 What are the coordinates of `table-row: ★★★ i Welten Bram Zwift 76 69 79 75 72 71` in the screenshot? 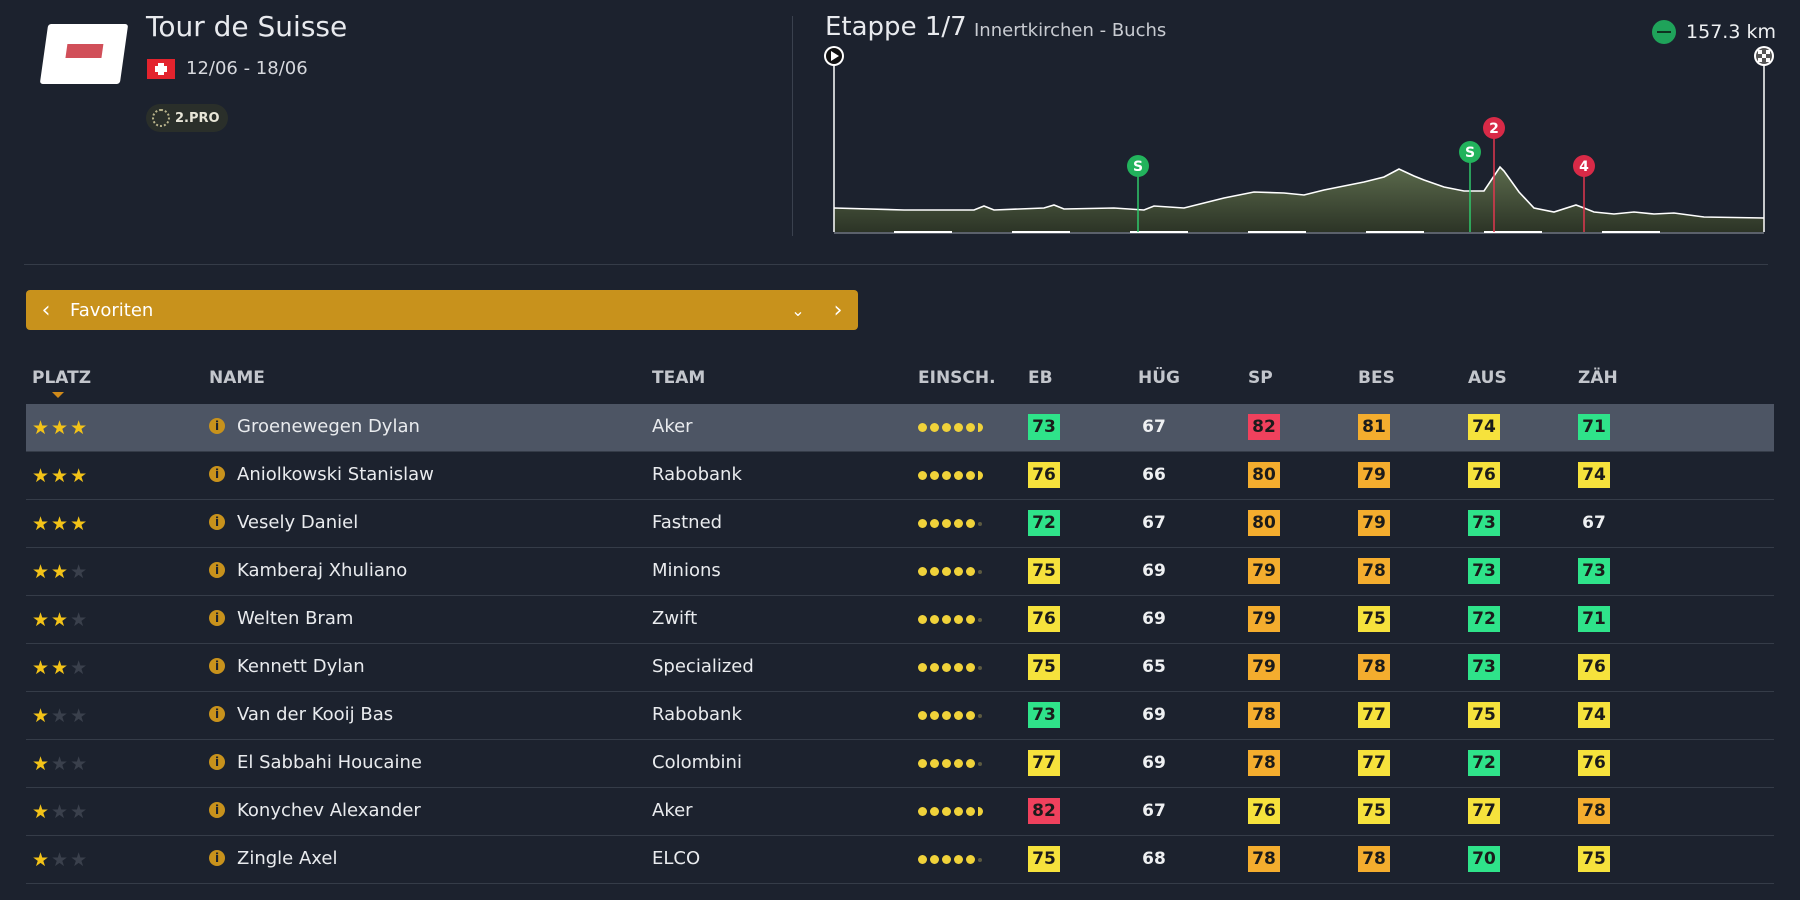 It's located at (900, 620).